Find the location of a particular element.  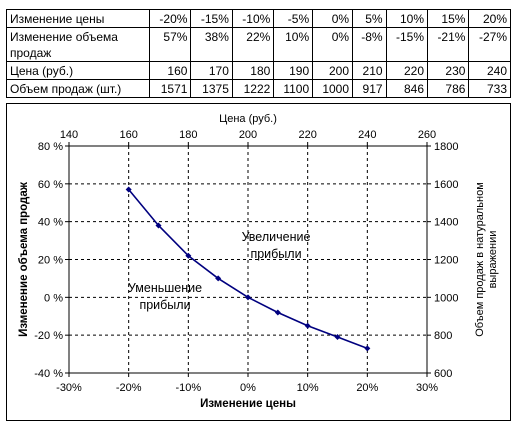

table-cell: -5% is located at coordinates (293, 18).